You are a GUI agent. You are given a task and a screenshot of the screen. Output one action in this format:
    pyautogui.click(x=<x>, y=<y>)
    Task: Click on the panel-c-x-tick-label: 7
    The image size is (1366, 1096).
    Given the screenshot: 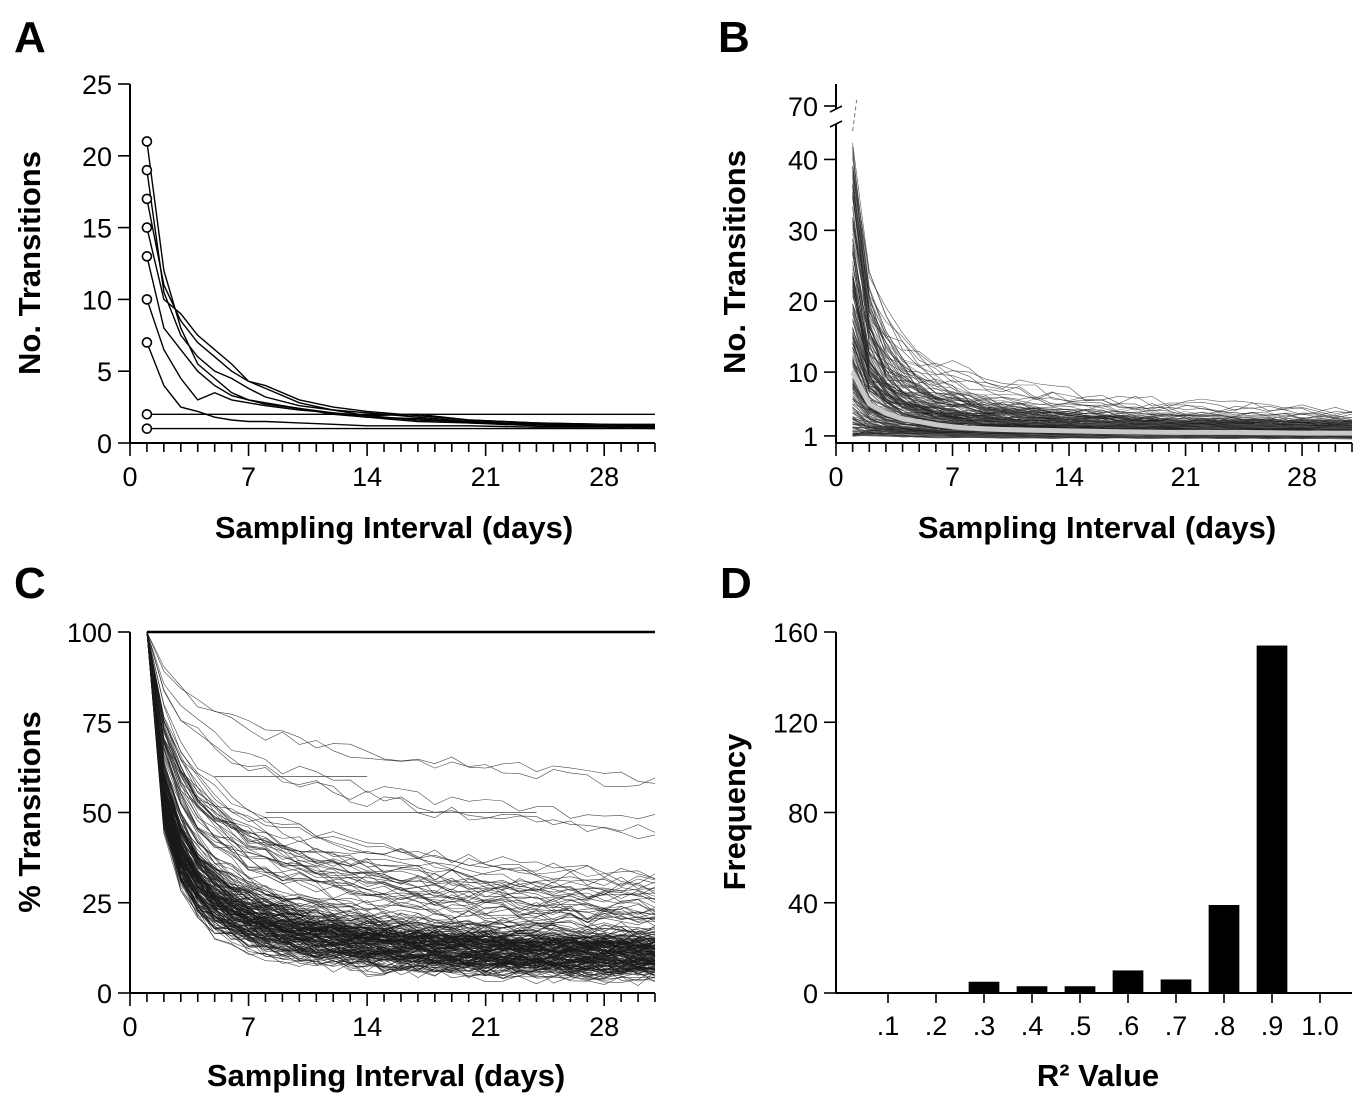 What is the action you would take?
    pyautogui.click(x=248, y=1027)
    